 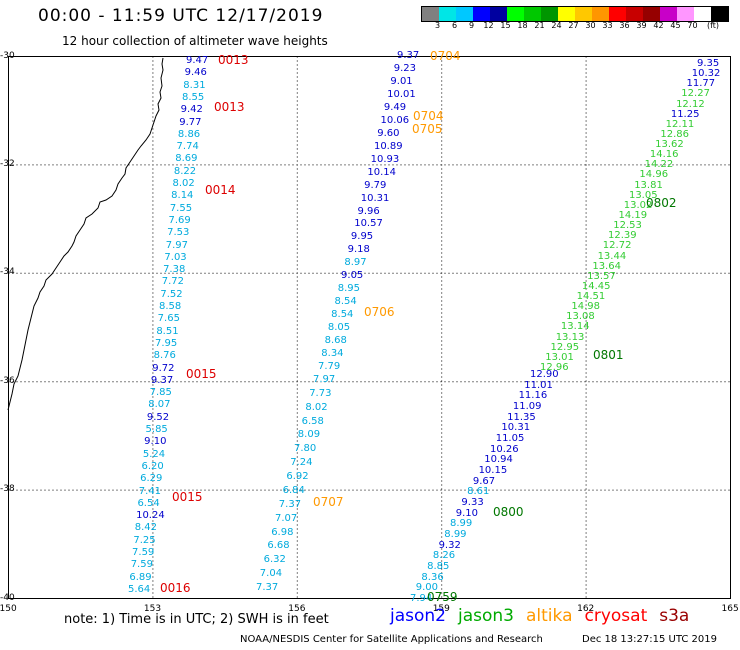 What do you see at coordinates (622, 236) in the screenshot?
I see `wave-height-value: 12.39` at bounding box center [622, 236].